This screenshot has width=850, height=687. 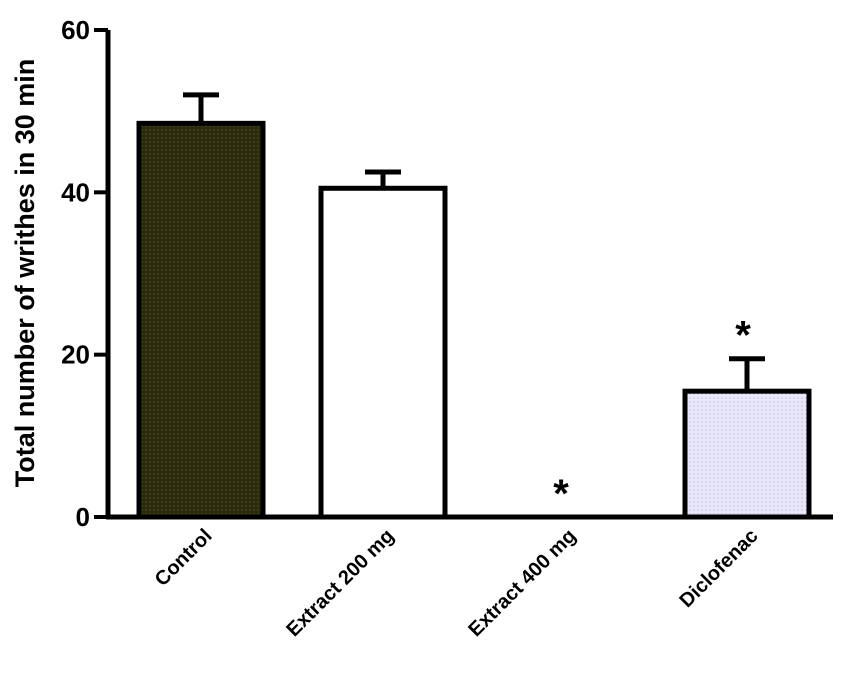 What do you see at coordinates (340, 583) in the screenshot?
I see `category-label-1: Extract 200 mg` at bounding box center [340, 583].